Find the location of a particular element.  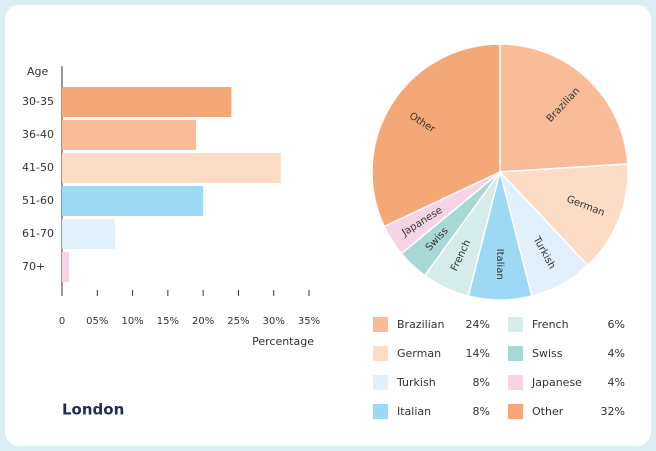

legend-label: Other is located at coordinates (548, 411).